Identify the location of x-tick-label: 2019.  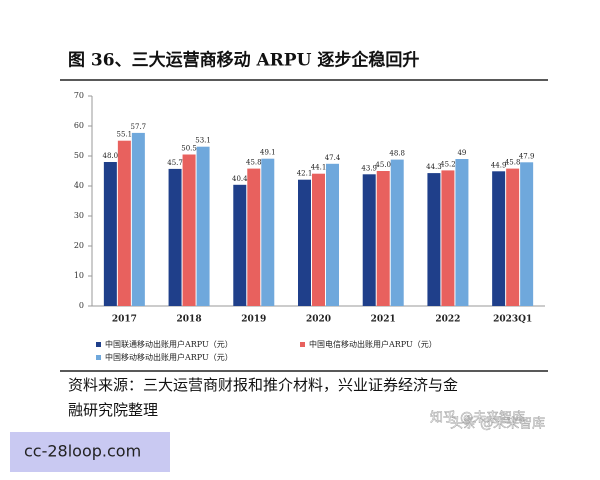
(253, 320).